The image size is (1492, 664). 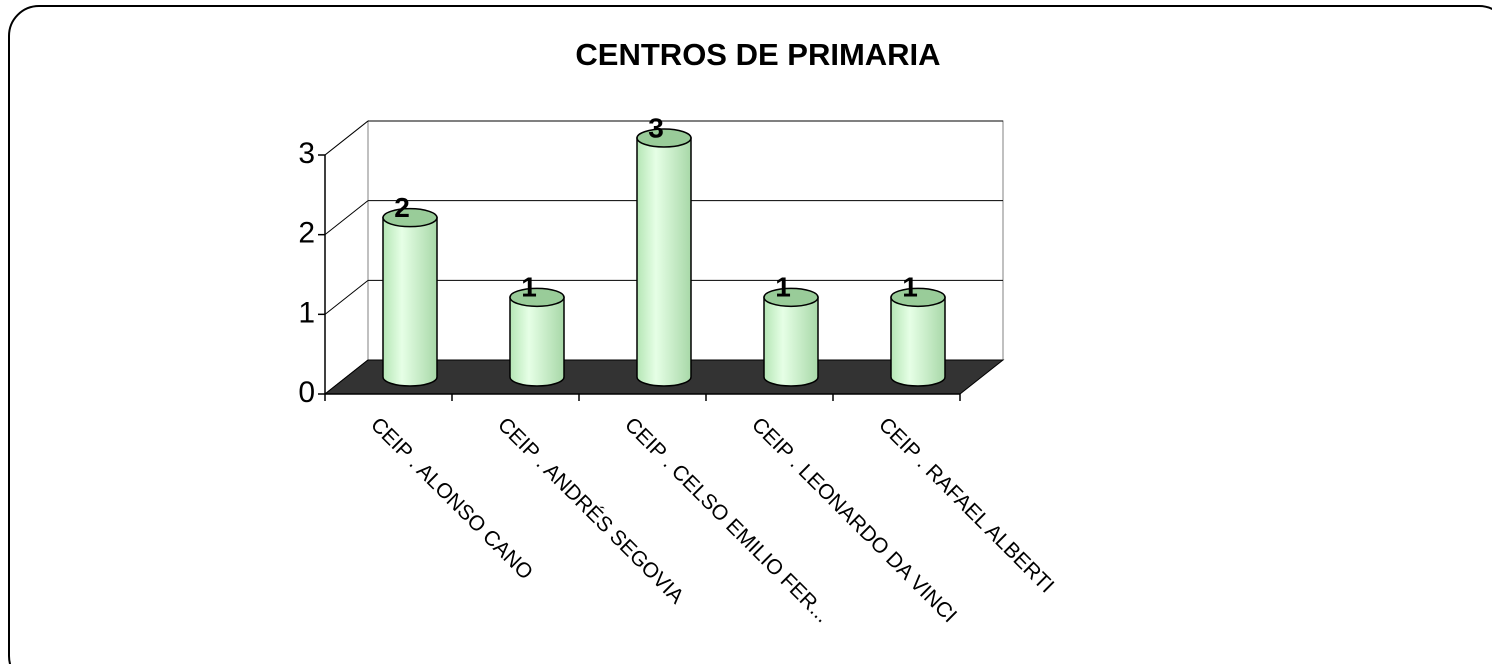 What do you see at coordinates (306, 153) in the screenshot?
I see `y-tick-label: 3` at bounding box center [306, 153].